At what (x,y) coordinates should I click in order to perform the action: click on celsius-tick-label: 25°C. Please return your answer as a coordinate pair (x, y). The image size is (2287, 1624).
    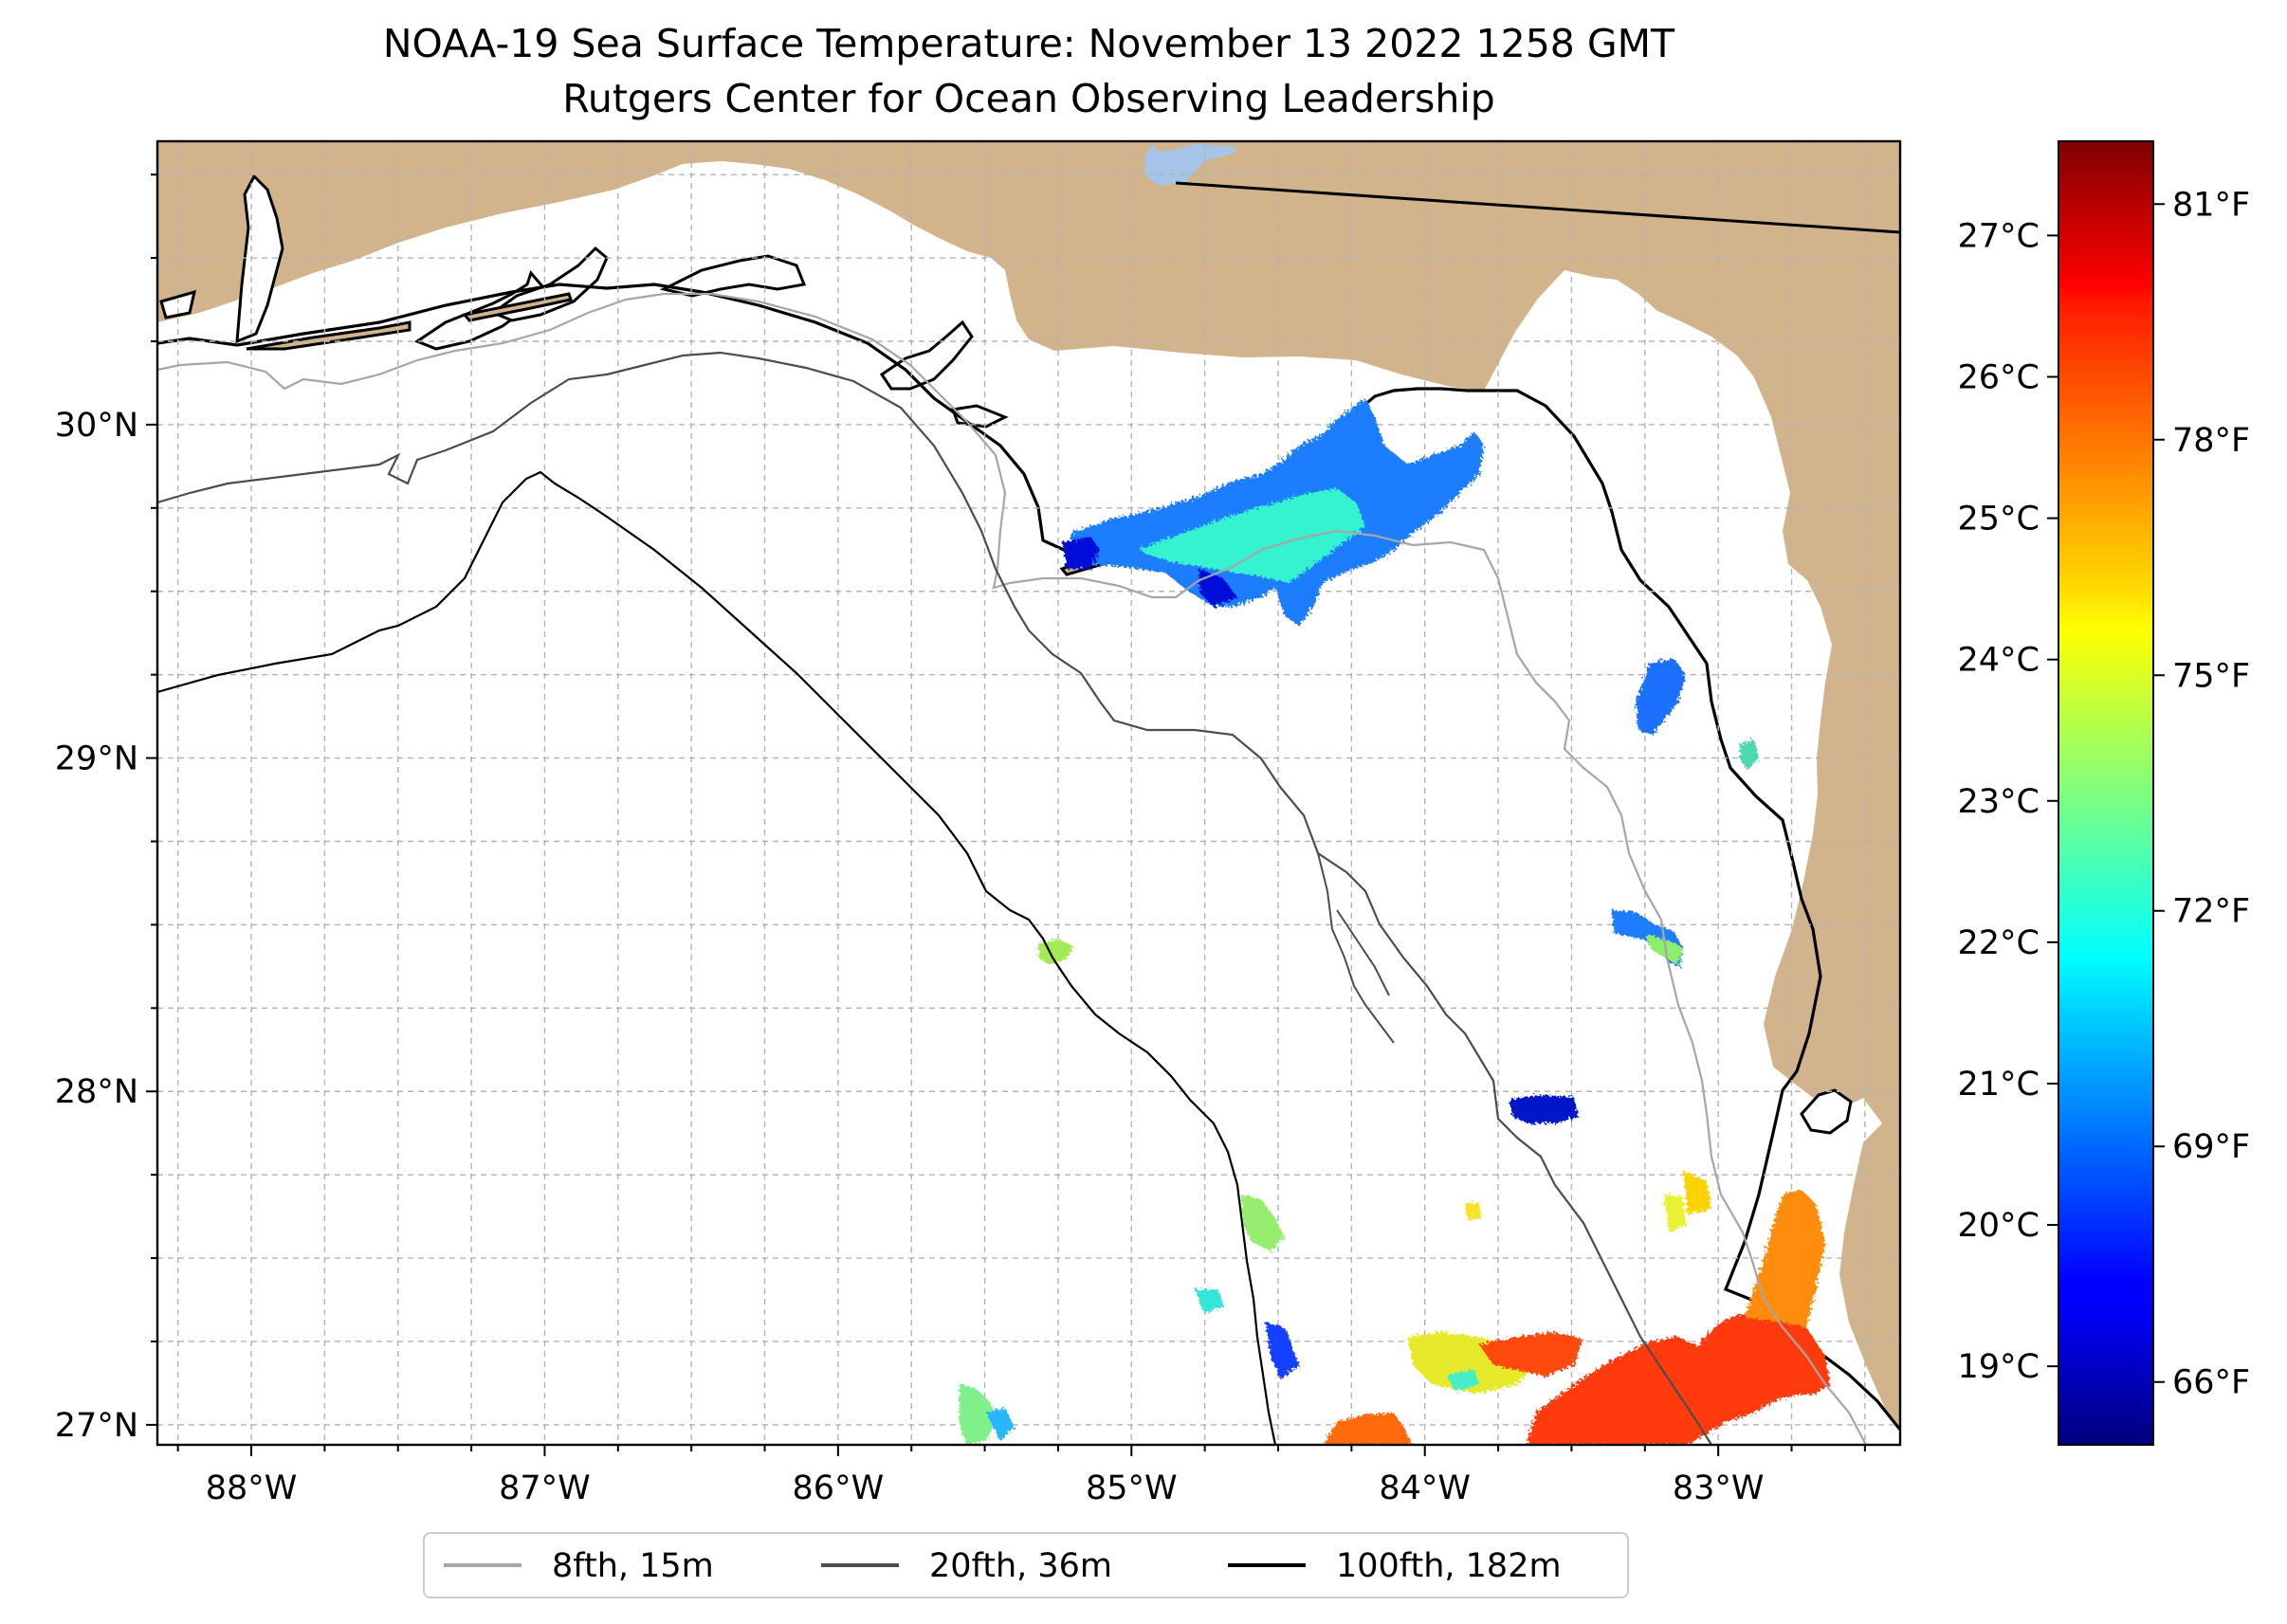
    Looking at the image, I should click on (1999, 519).